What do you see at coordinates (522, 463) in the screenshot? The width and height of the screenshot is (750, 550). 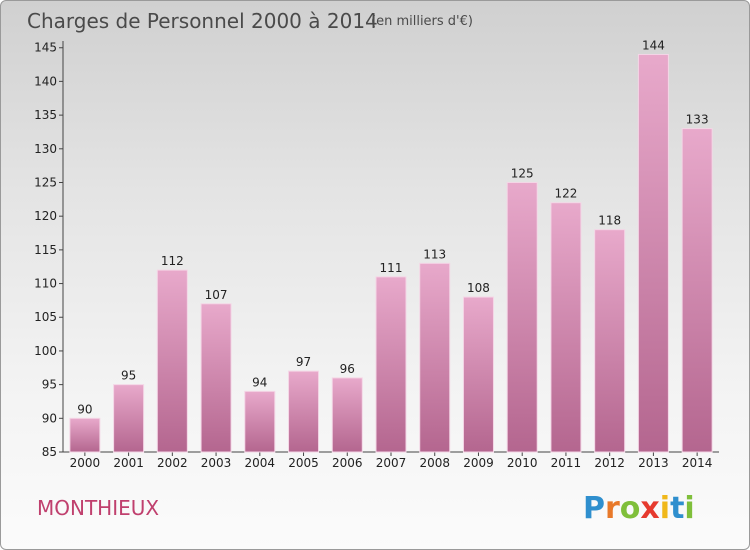 I see `x-tick-label: 2010` at bounding box center [522, 463].